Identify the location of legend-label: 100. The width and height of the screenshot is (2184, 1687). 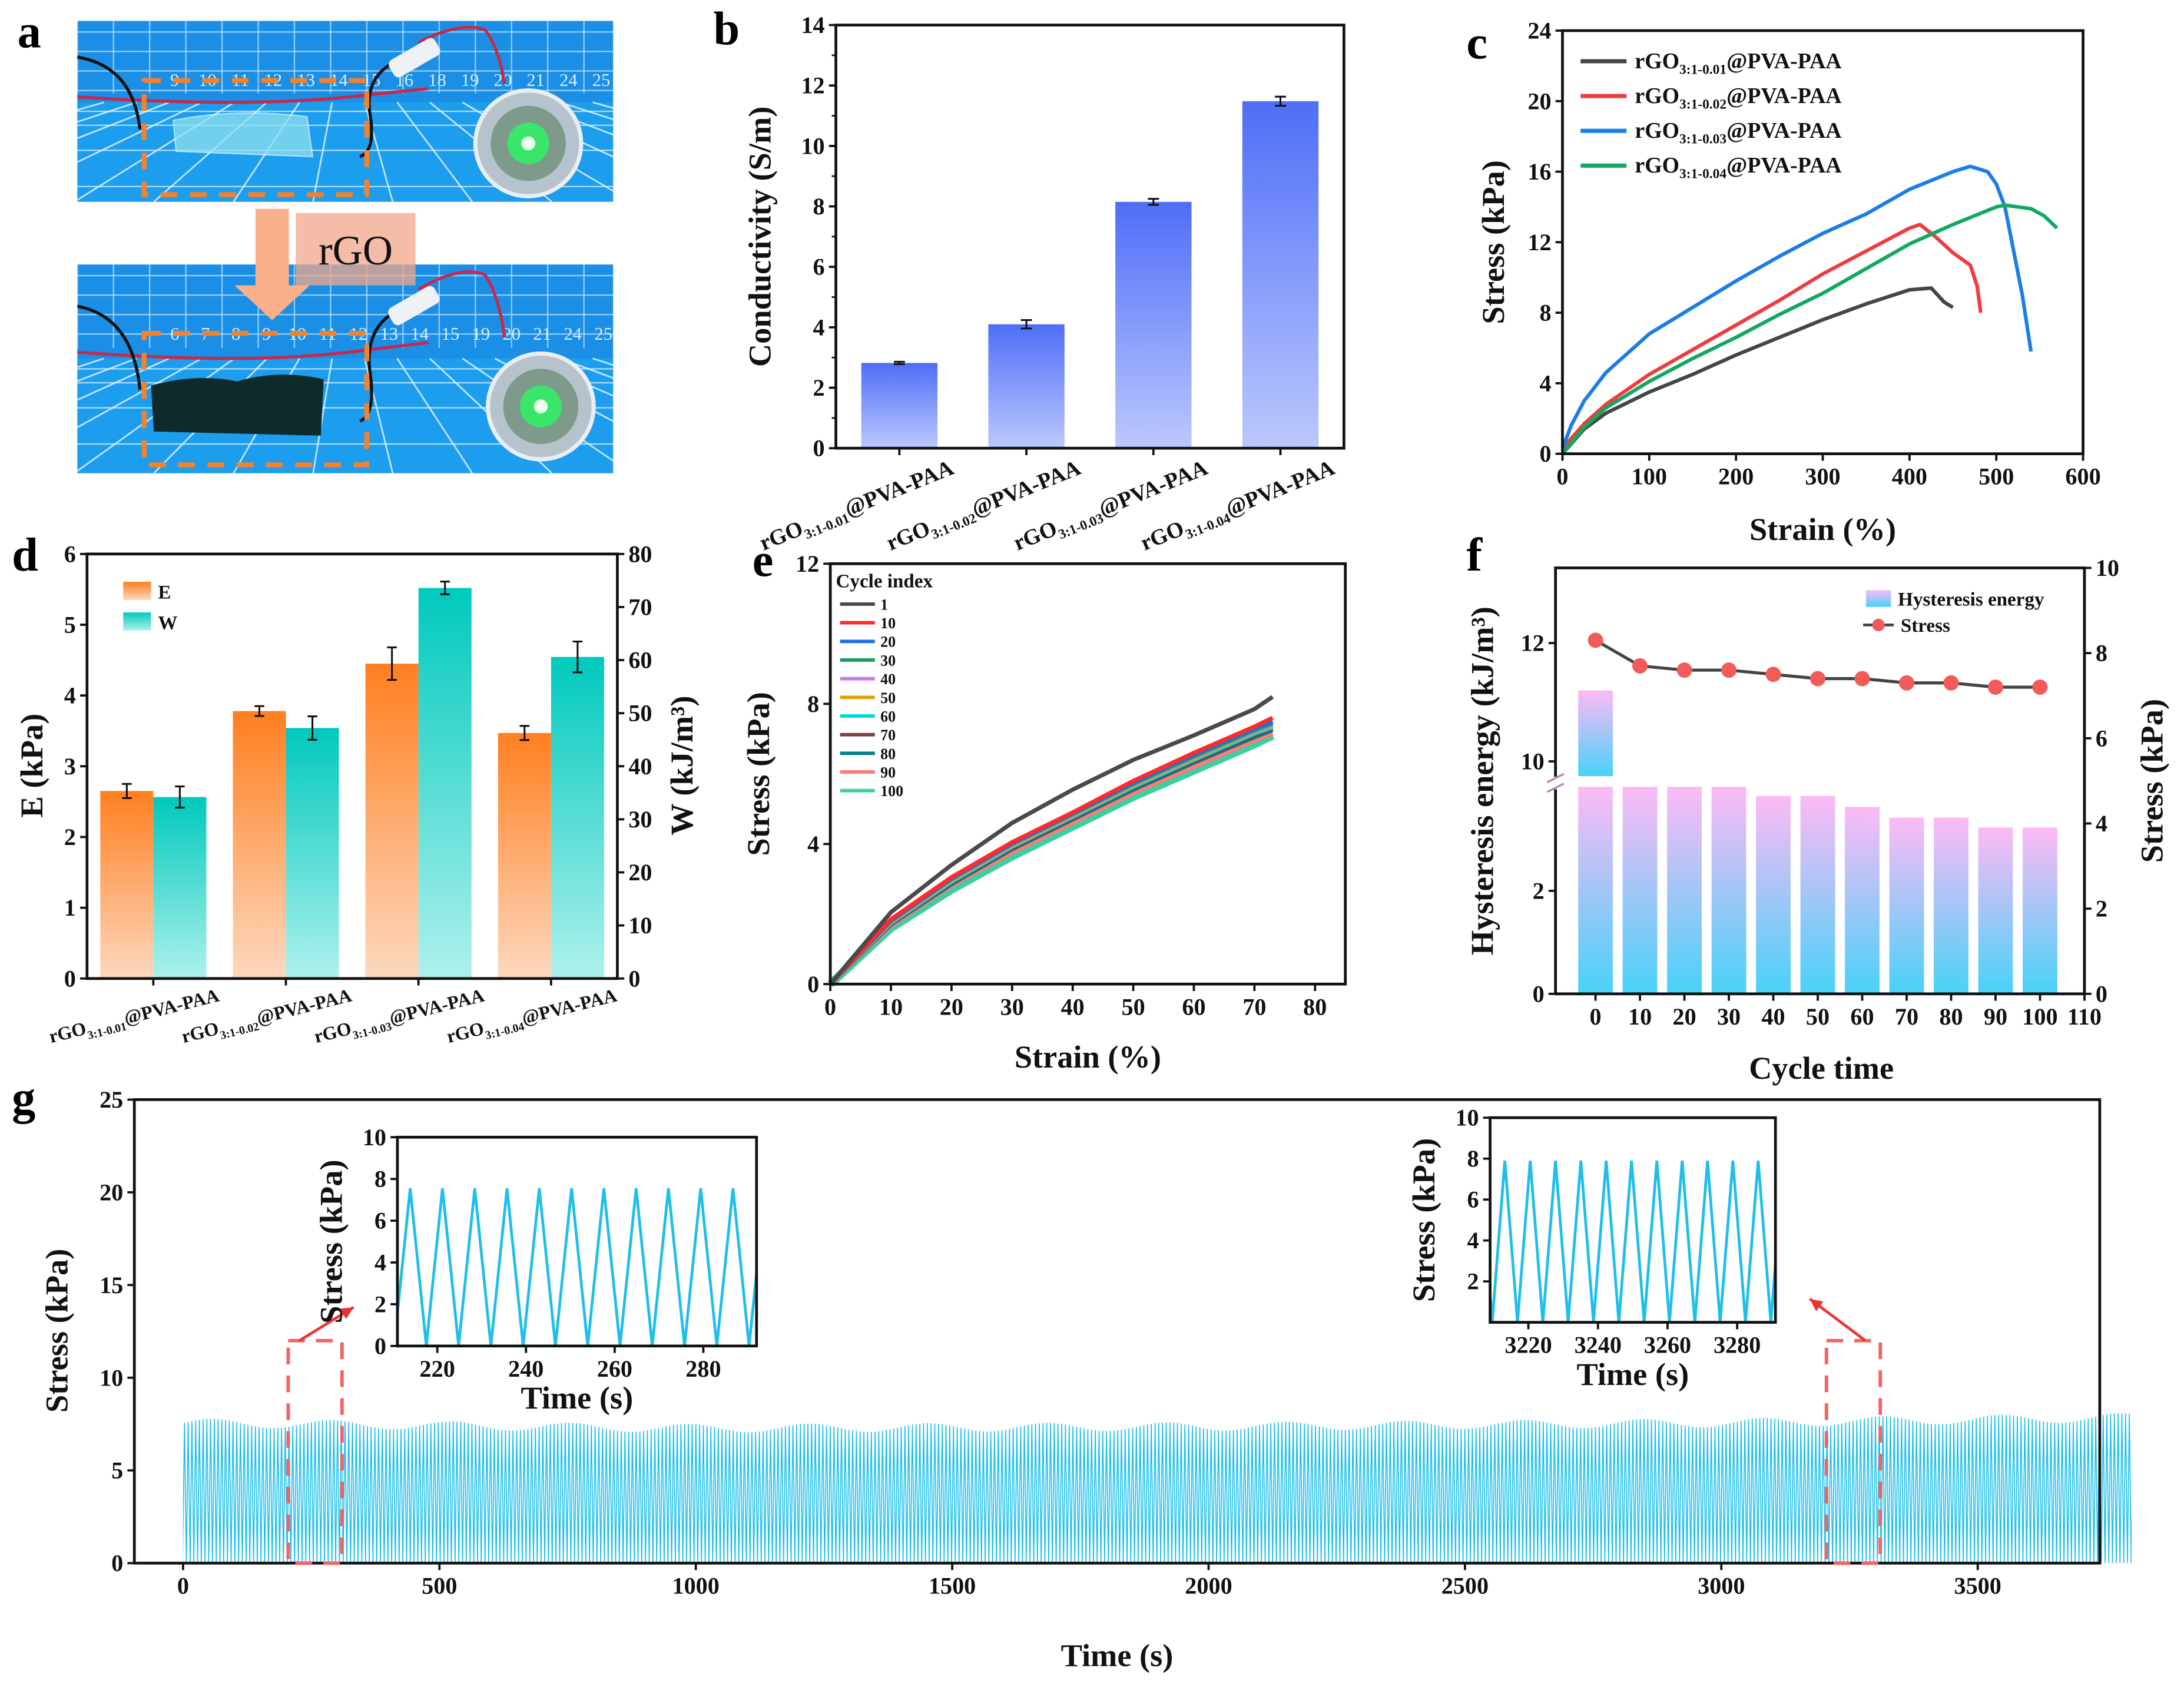
(891, 791).